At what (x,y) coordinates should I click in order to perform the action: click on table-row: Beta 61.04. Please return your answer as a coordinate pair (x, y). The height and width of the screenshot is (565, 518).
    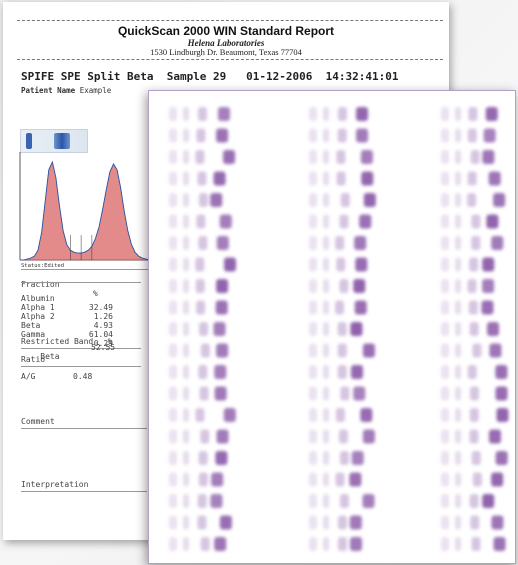
    Looking at the image, I should click on (67, 330).